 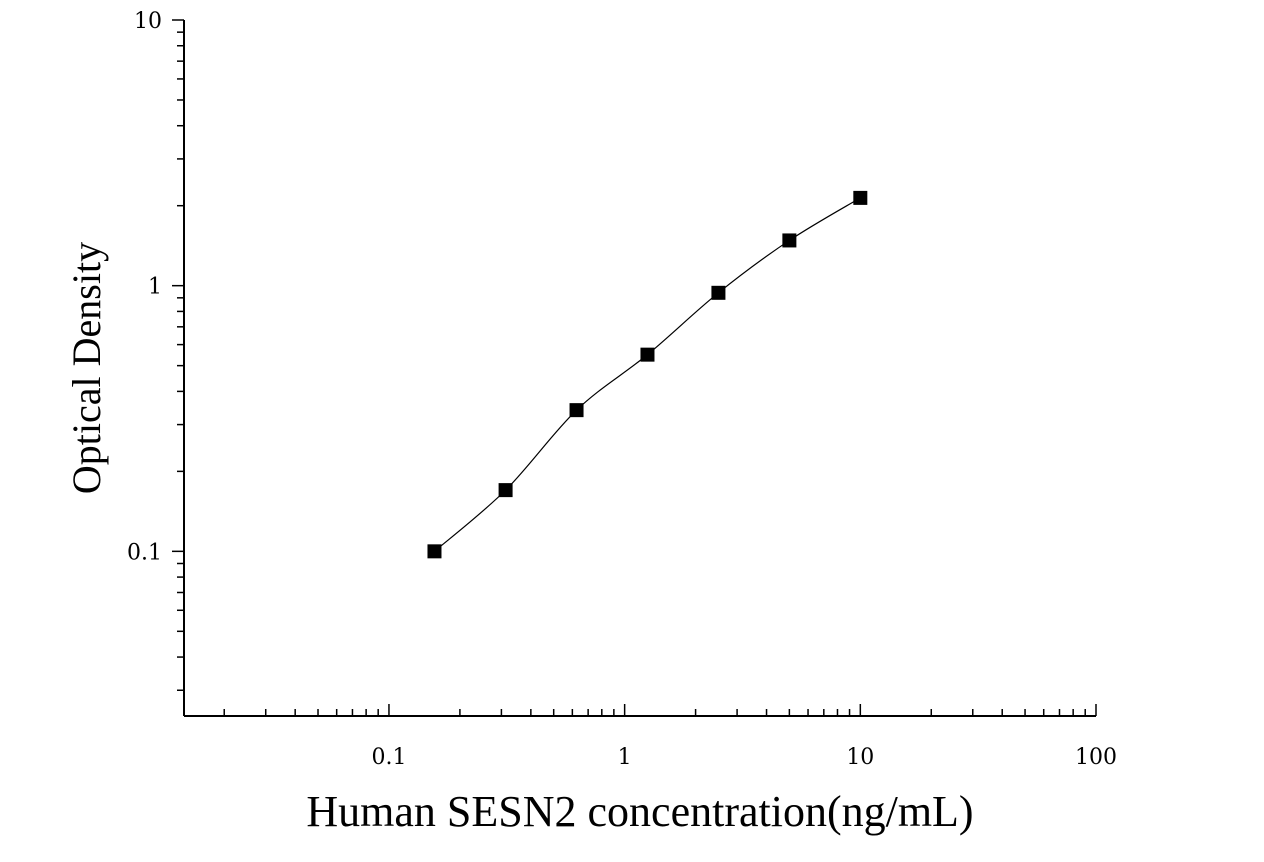 What do you see at coordinates (639, 811) in the screenshot?
I see `x-axis-title: Human SESN2 concentration(ng/mL)` at bounding box center [639, 811].